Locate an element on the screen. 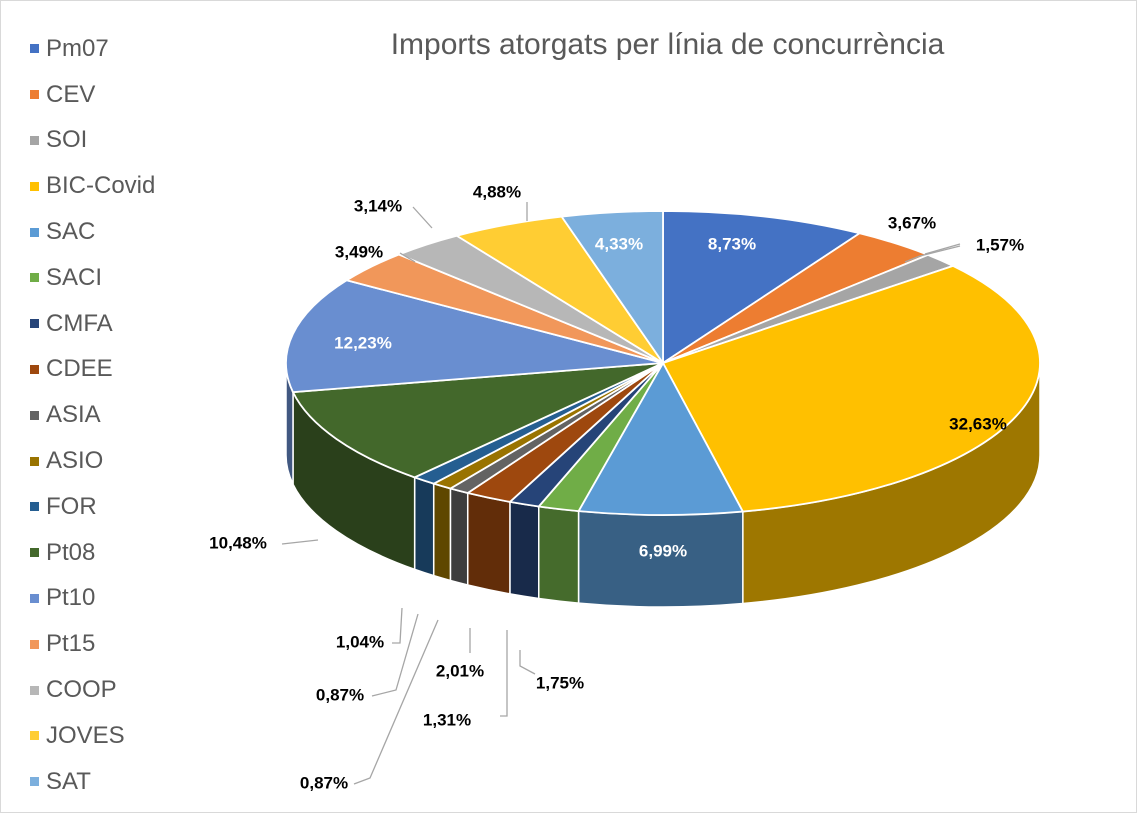 This screenshot has height=813, width=1137. leader-line-soi is located at coordinates (932, 254).